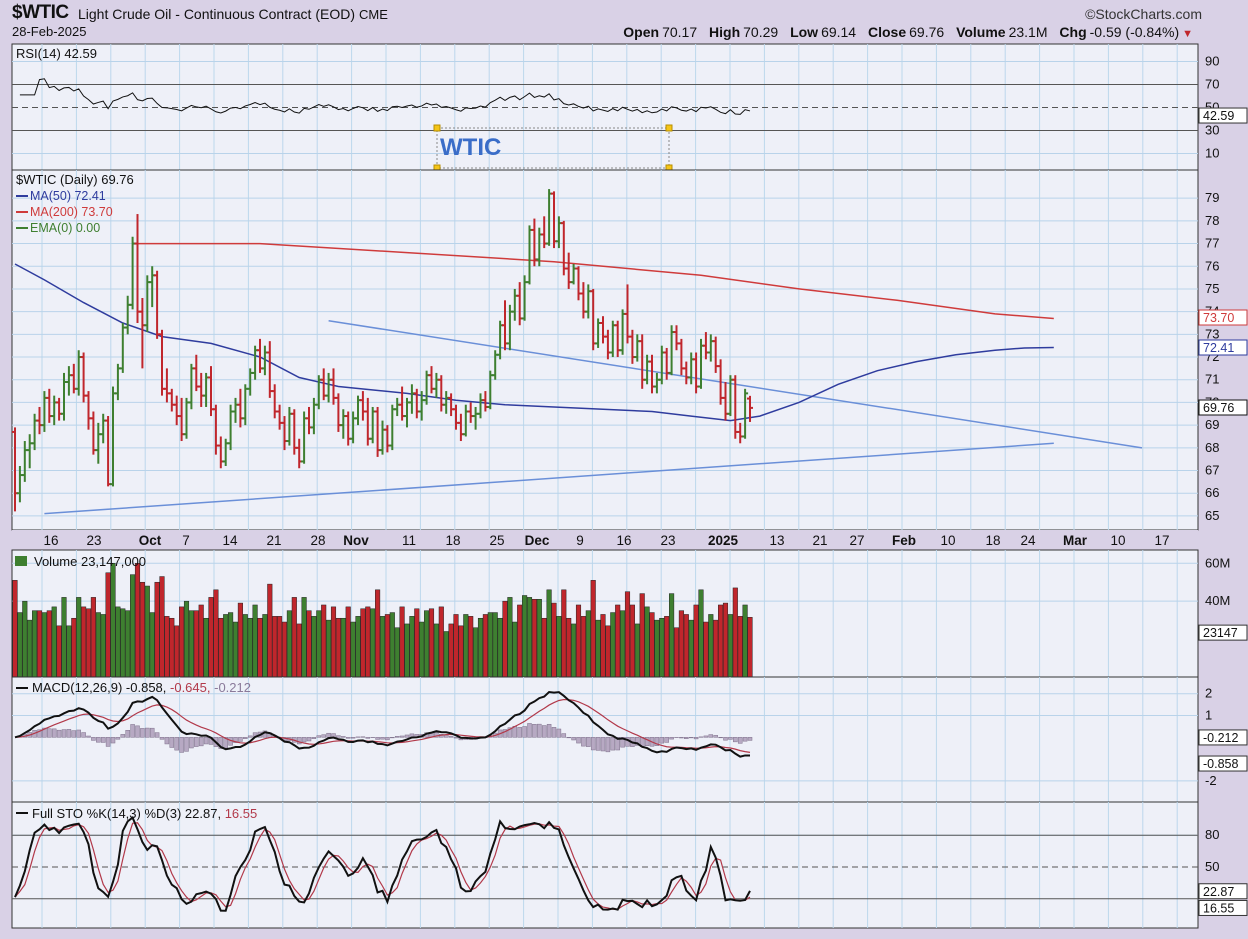  Describe the element at coordinates (761, 32) in the screenshot. I see `high-value: 70.29` at that location.